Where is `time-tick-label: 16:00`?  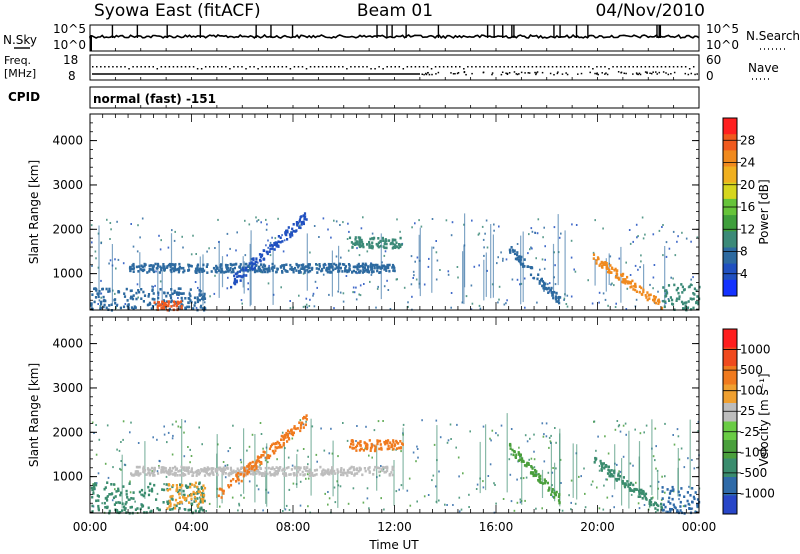
time-tick-label: 16:00 is located at coordinates (496, 527).